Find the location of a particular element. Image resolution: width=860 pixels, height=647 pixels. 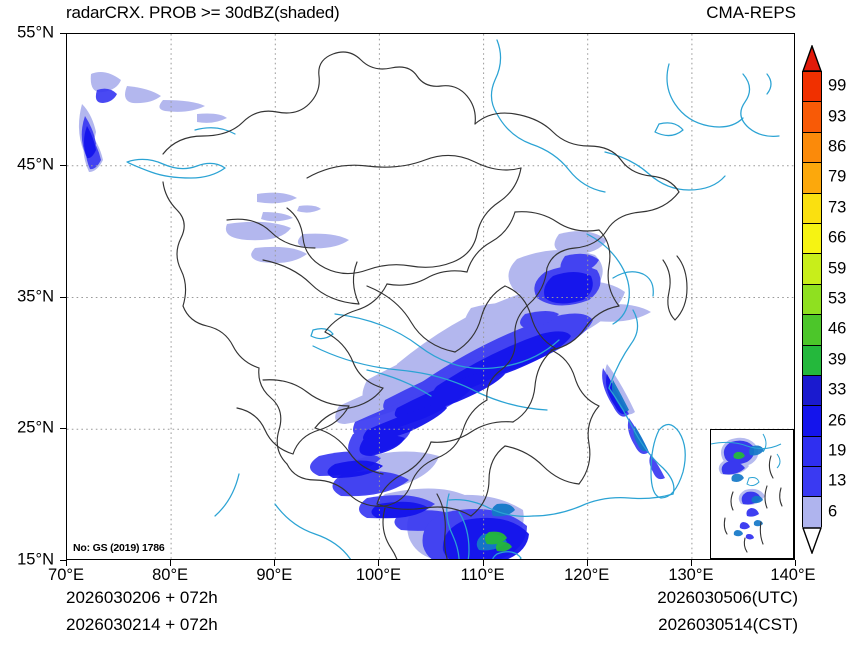

colorbar-label-86: 86 is located at coordinates (837, 146).